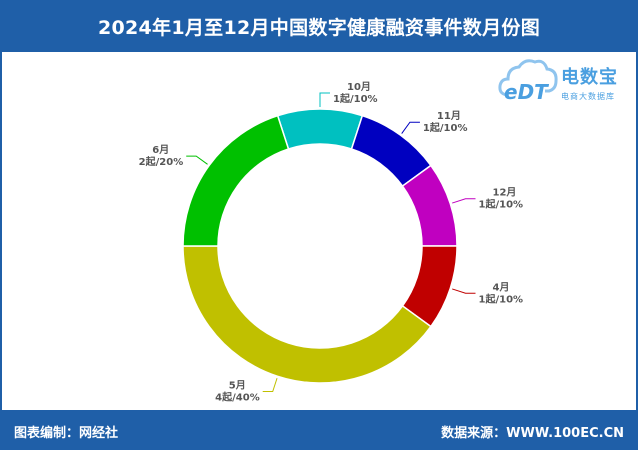 The image size is (638, 450). I want to click on slice-label-detail-2: 1起/10%, so click(445, 127).